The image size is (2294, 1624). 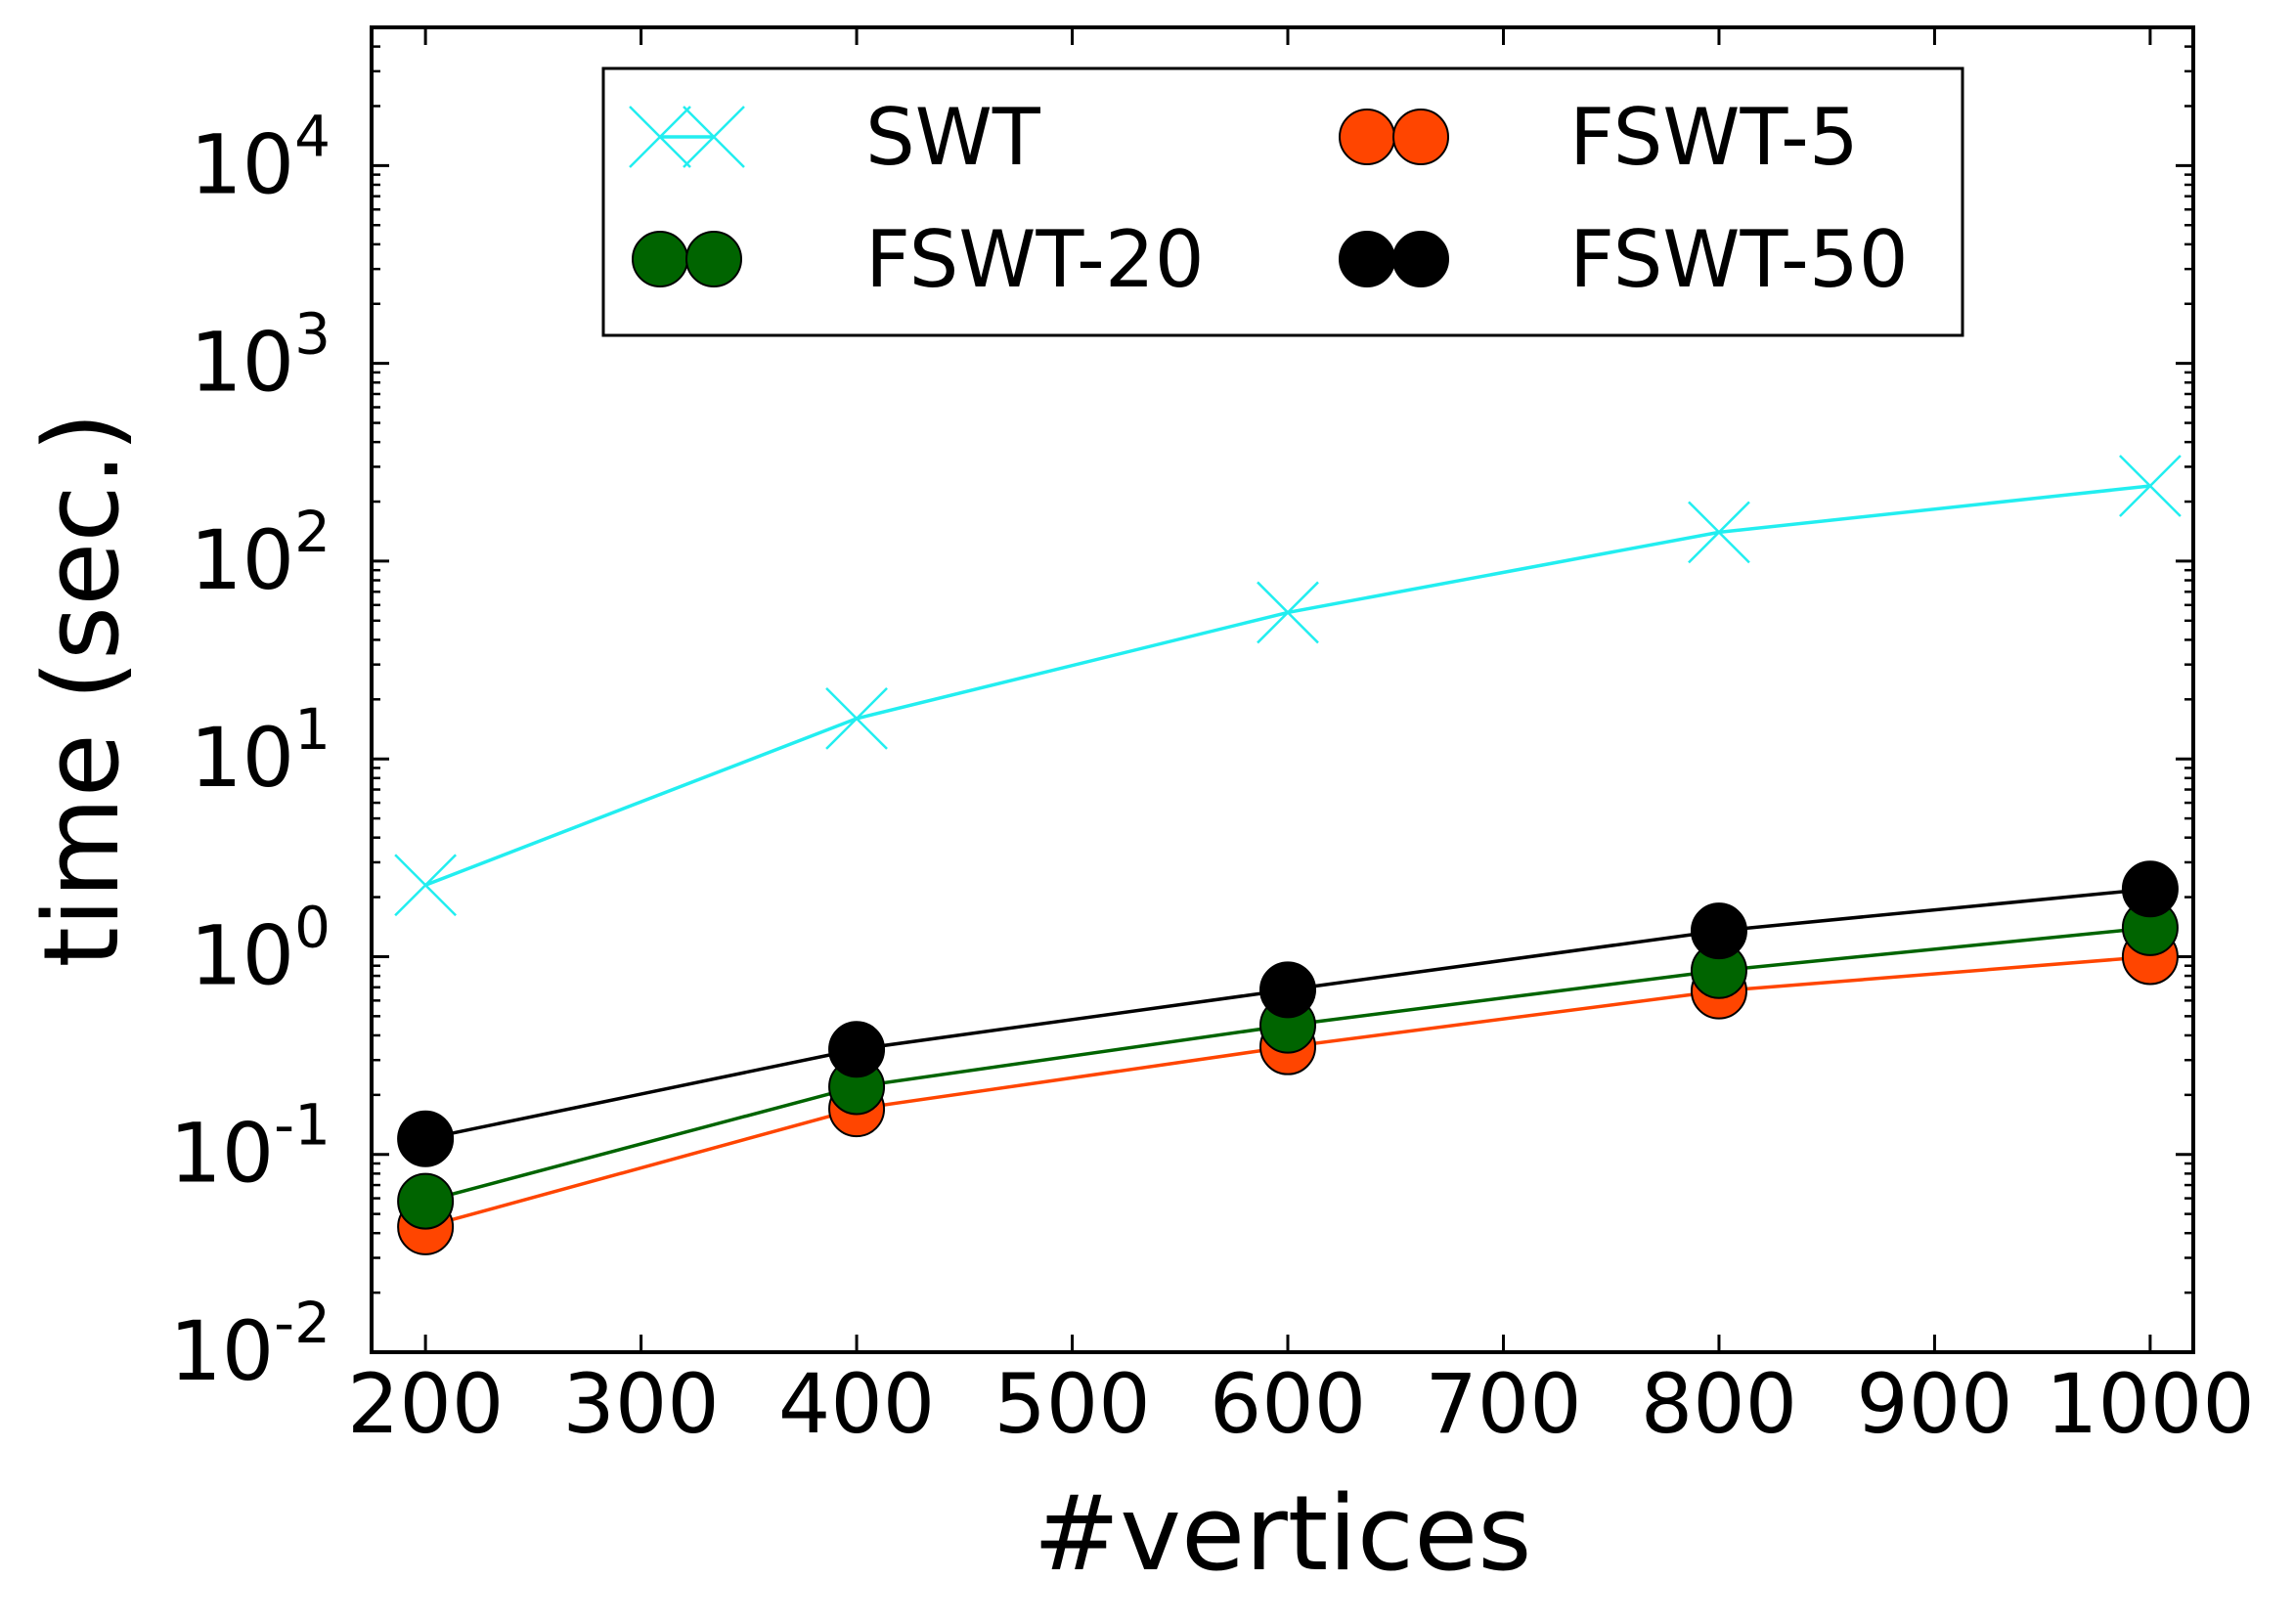 What do you see at coordinates (260, 949) in the screenshot?
I see `y-tick-label: 10⁰` at bounding box center [260, 949].